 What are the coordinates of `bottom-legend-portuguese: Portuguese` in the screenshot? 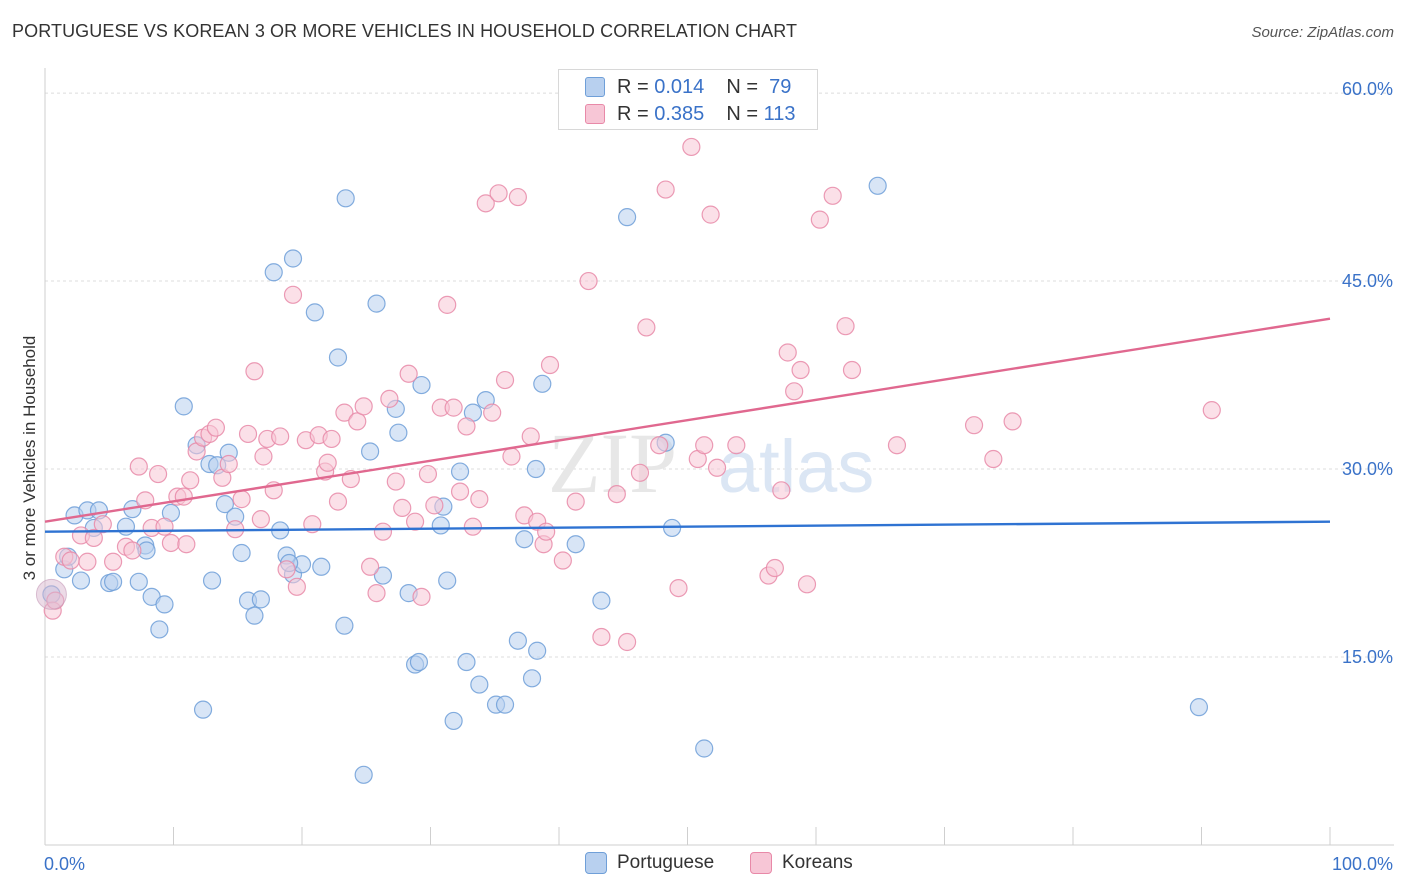 It's located at (649, 863).